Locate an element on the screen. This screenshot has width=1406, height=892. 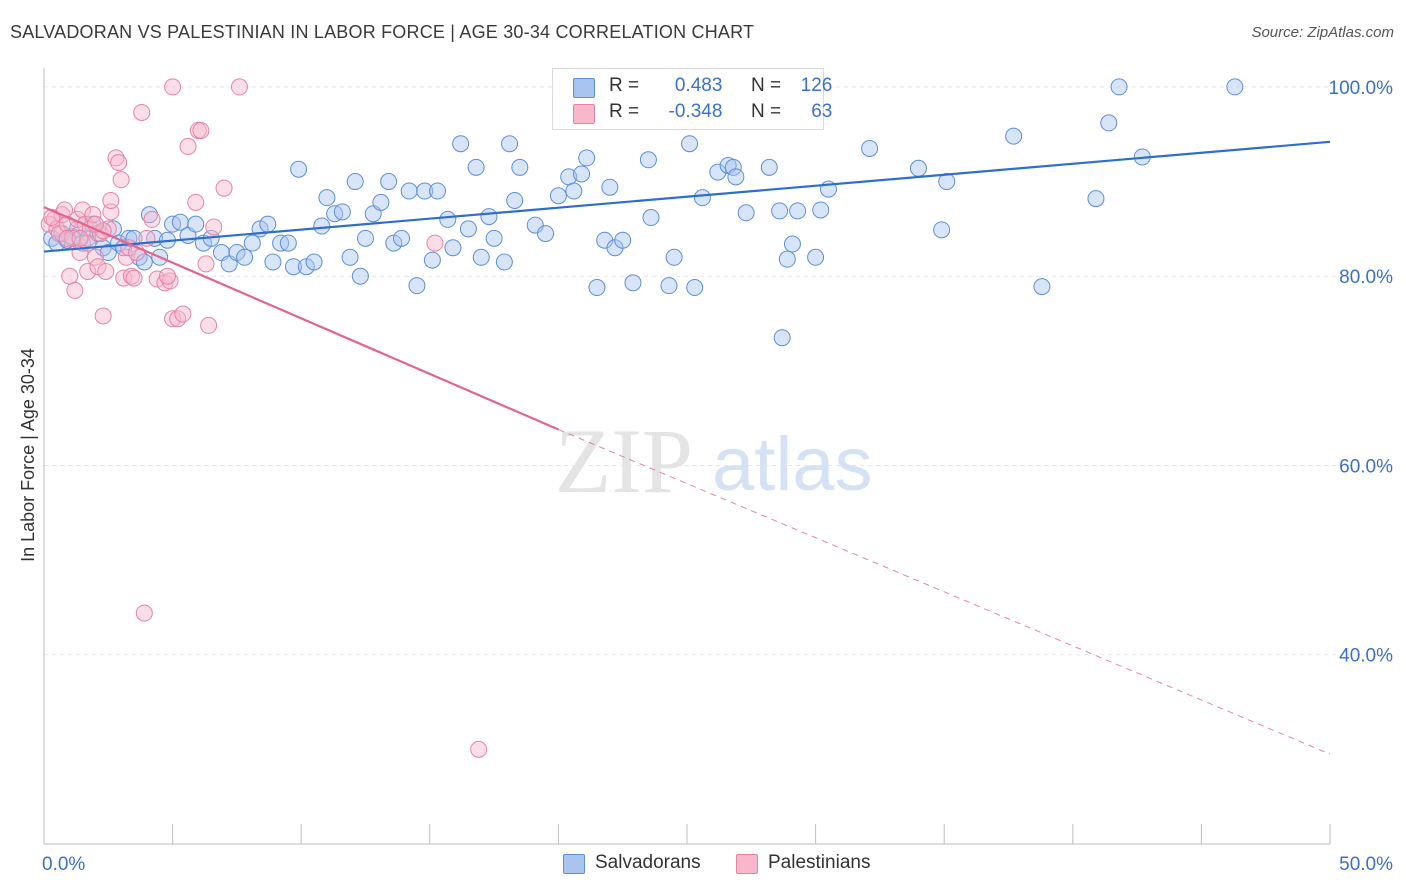
y-axis-label: In Labor Force | Age 30-34 is located at coordinates (28, 455).